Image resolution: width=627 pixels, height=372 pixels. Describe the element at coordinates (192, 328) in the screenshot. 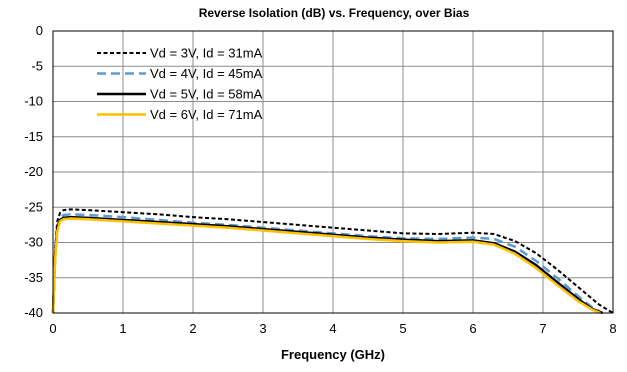

I see `x-tick-label: 2` at that location.